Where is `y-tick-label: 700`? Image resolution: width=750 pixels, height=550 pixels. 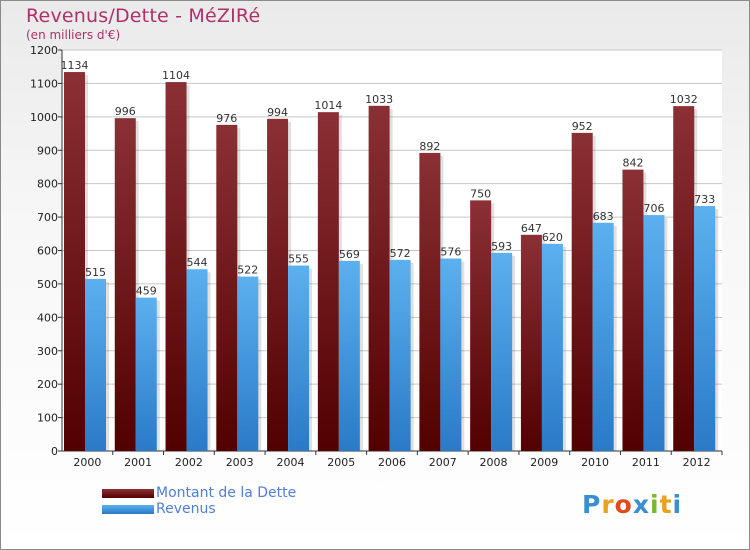
y-tick-label: 700 is located at coordinates (47, 217).